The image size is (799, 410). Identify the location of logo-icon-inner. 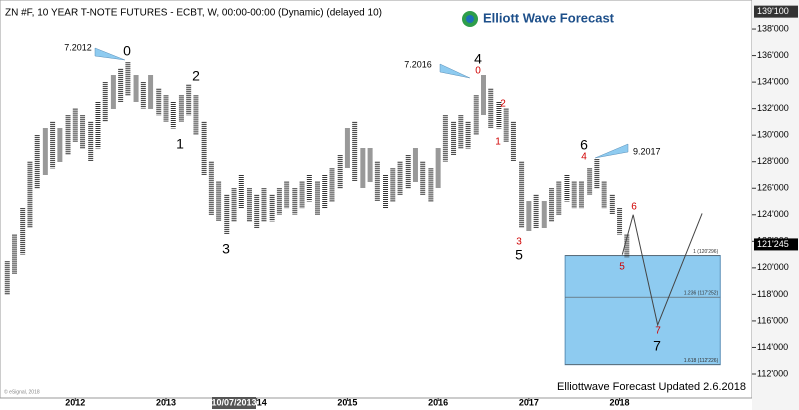
(470, 19).